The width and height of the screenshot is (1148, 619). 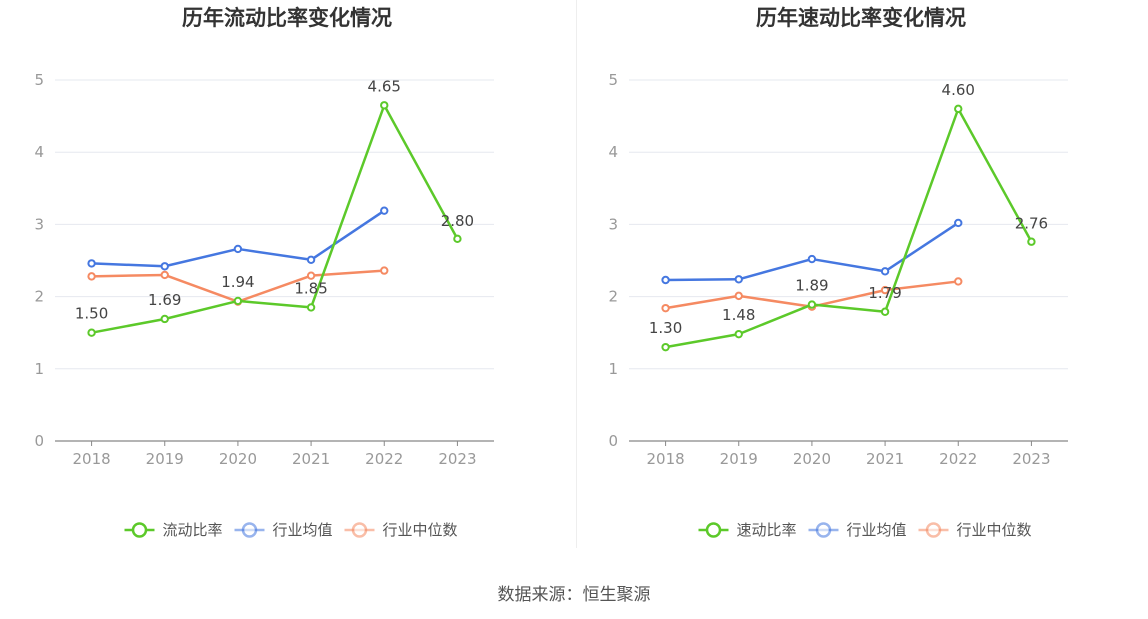 What do you see at coordinates (287, 18) in the screenshot?
I see `chart-title: 历年流动比率变化情况` at bounding box center [287, 18].